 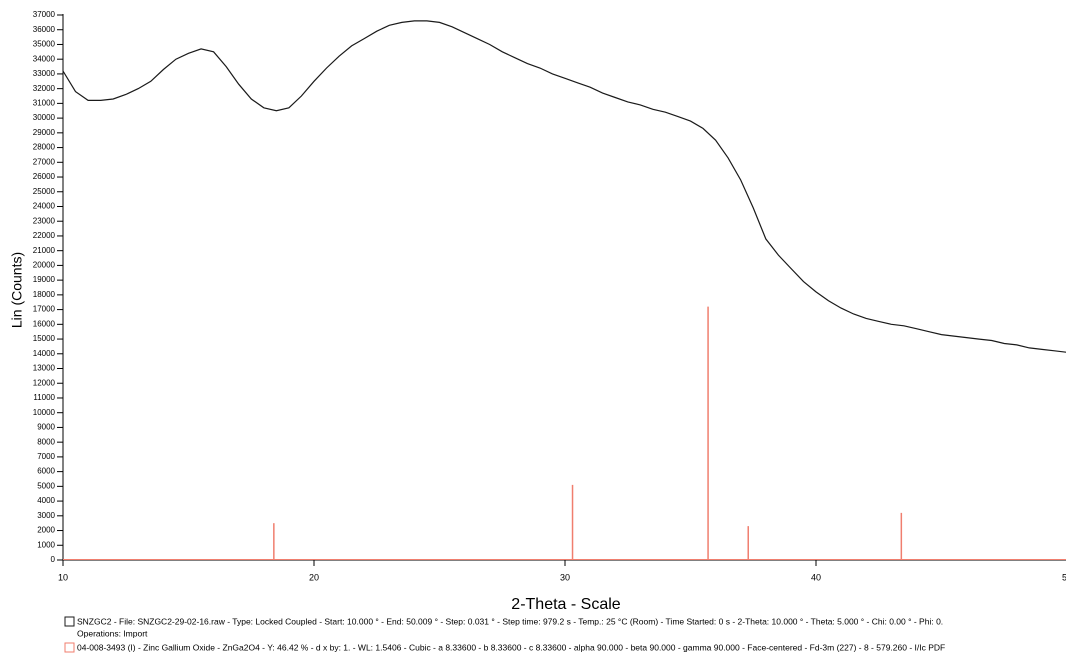 I want to click on y-tick-label: 35000, so click(x=44, y=44).